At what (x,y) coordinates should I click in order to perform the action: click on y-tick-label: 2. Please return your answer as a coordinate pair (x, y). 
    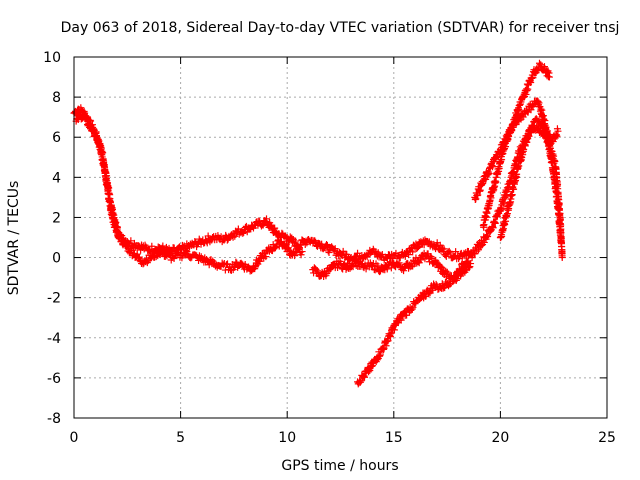
    Looking at the image, I should click on (56, 218).